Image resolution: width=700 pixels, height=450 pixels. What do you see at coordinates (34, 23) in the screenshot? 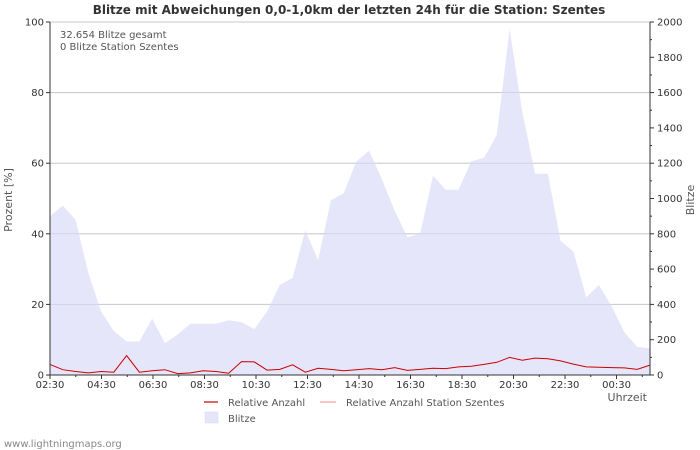
I see `y-left-tick-label: 100` at bounding box center [34, 23].